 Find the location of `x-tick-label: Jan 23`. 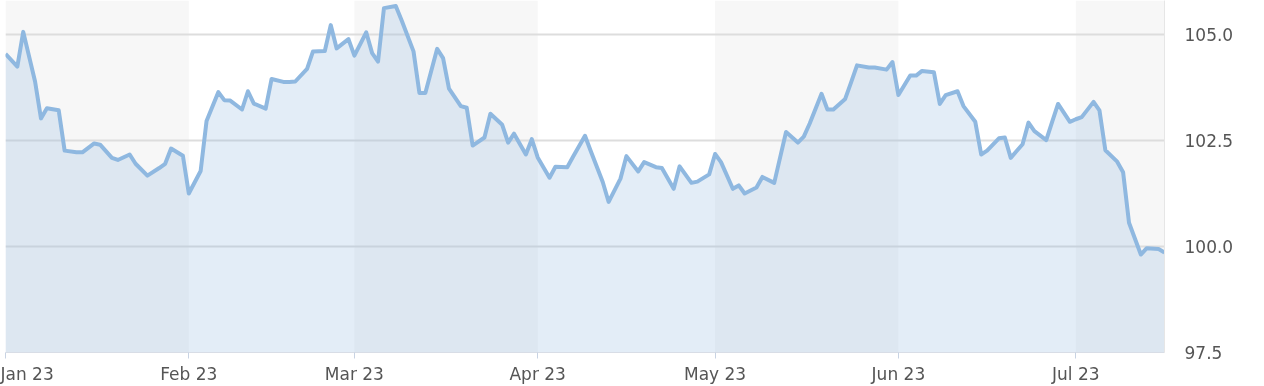

x-tick-label: Jan 23 is located at coordinates (27, 373).